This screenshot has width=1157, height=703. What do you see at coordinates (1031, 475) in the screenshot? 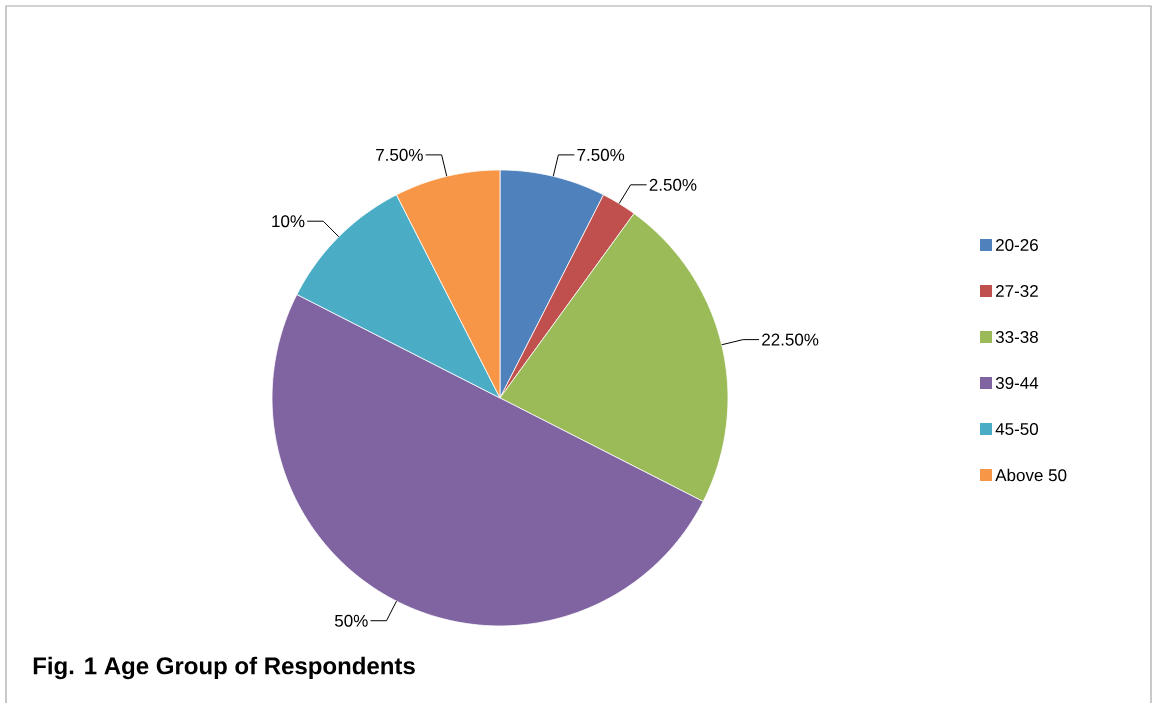
I see `legend-label: Above 50` at bounding box center [1031, 475].